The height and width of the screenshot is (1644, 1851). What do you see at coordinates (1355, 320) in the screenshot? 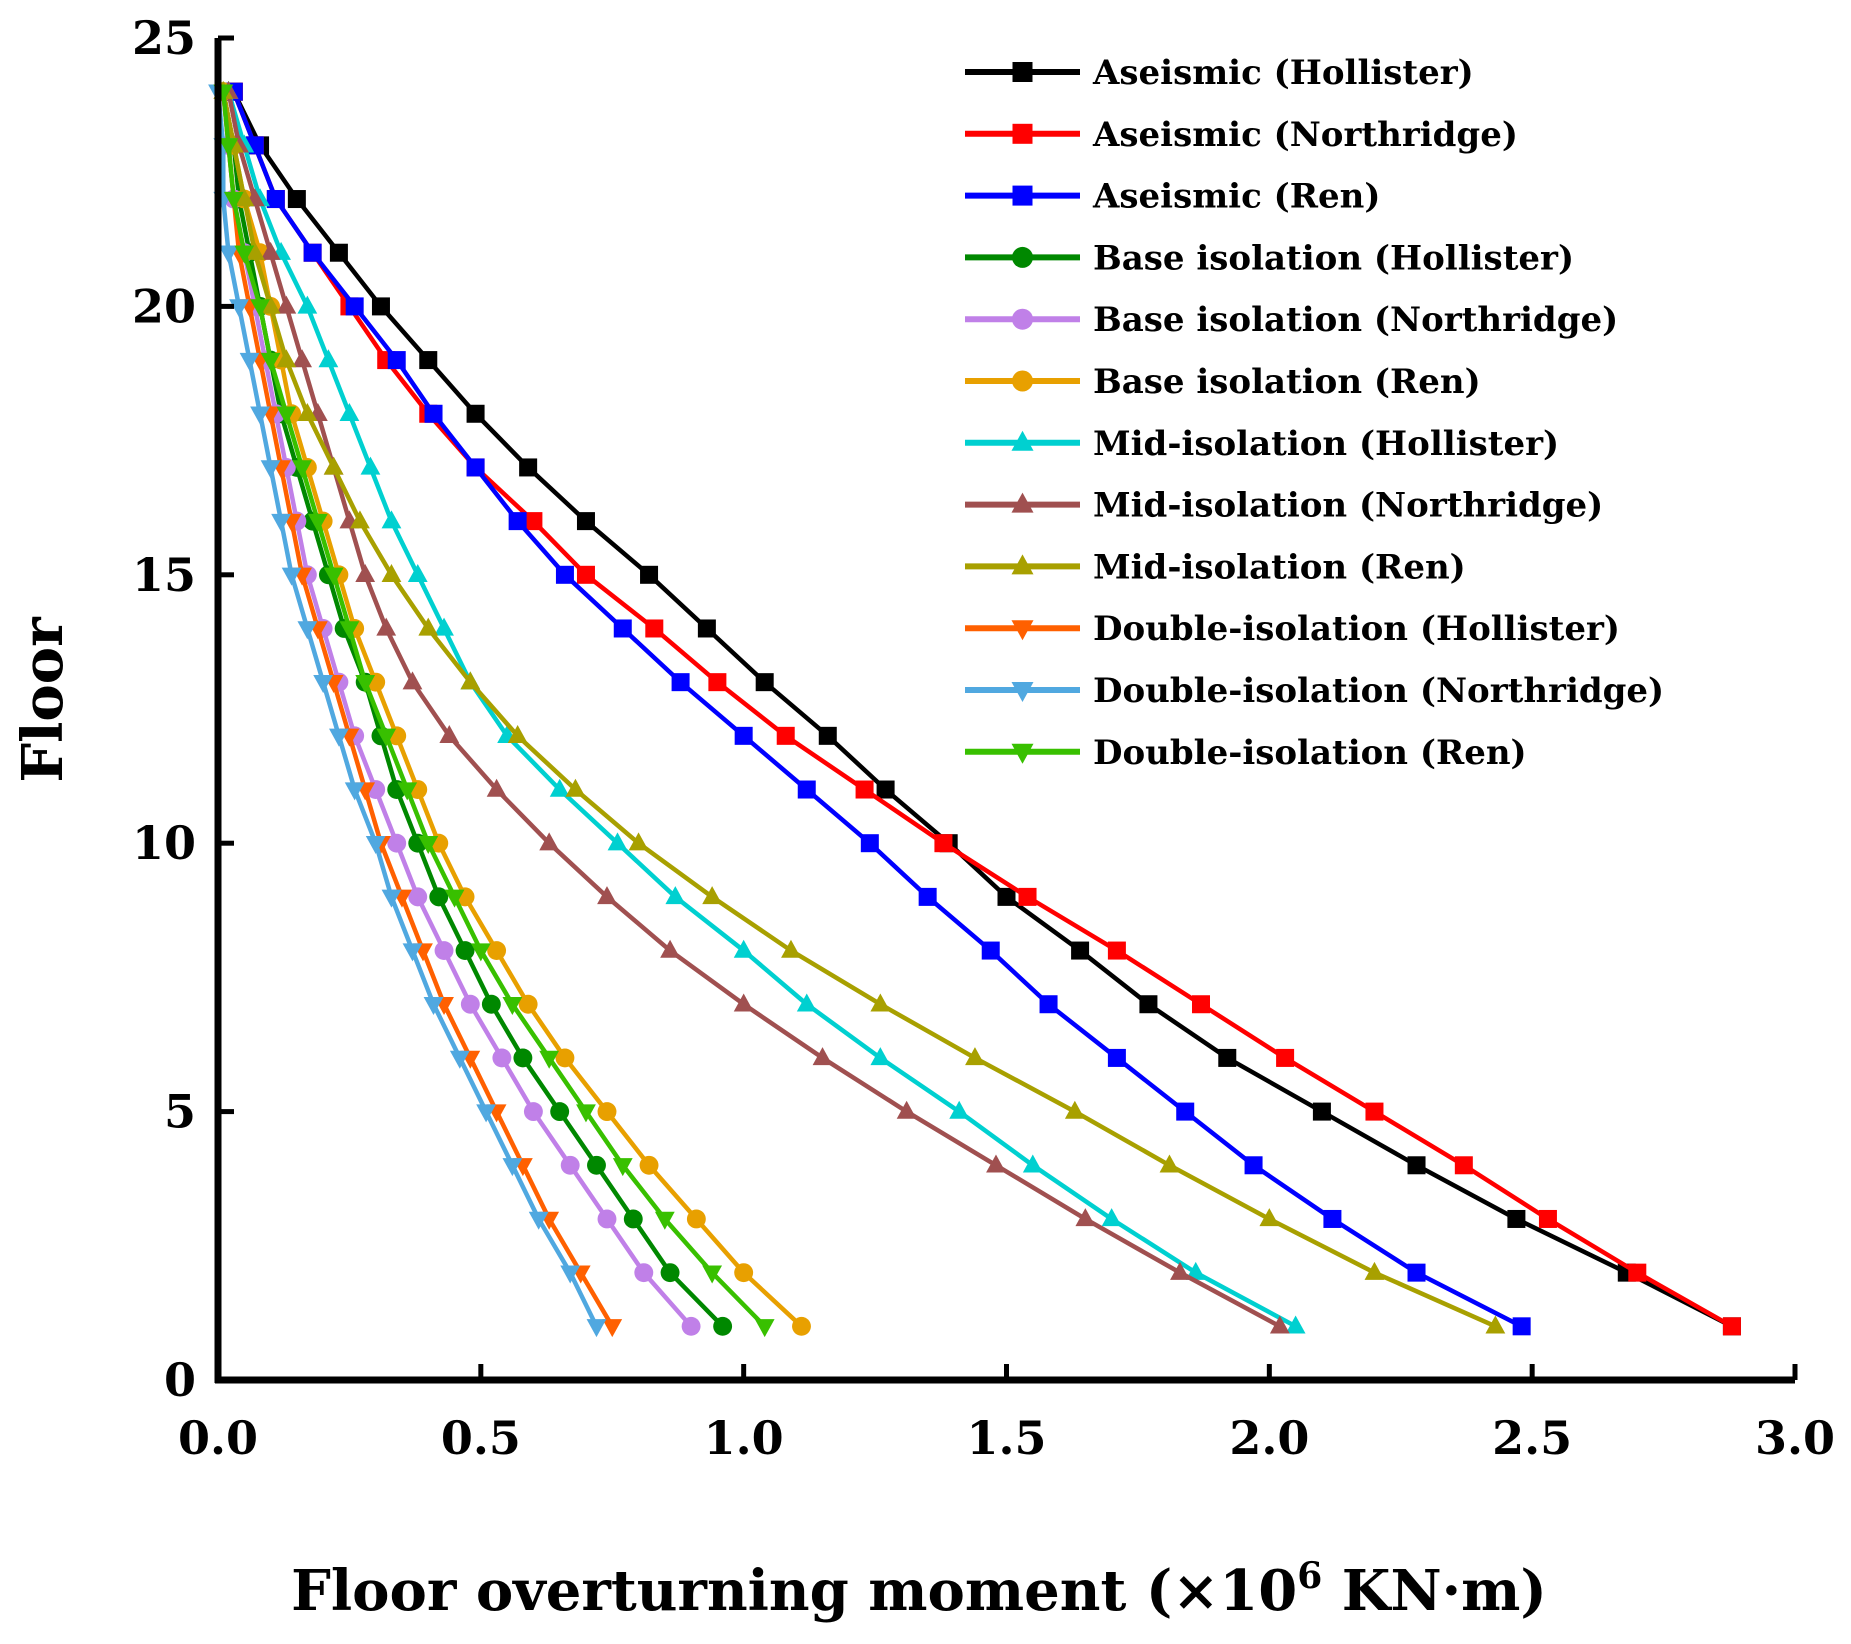
I see `legend-label: Base isolation (Northridge)` at bounding box center [1355, 320].